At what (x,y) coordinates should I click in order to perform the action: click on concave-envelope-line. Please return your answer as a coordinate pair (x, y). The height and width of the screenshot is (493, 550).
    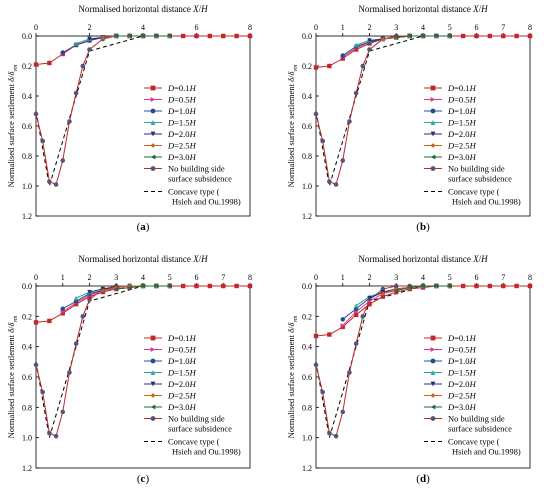
    Looking at the image, I should click on (369, 111).